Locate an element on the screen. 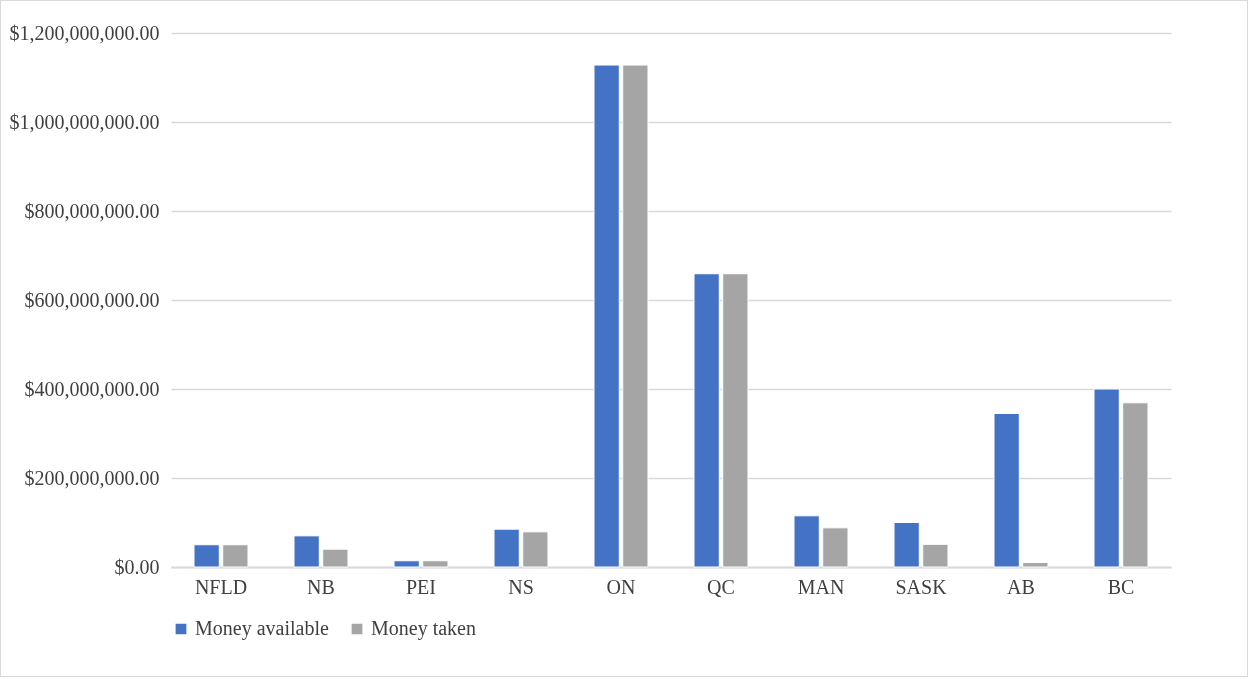 The image size is (1250, 679). y-tick-label: $600,000,000.00 is located at coordinates (92, 299).